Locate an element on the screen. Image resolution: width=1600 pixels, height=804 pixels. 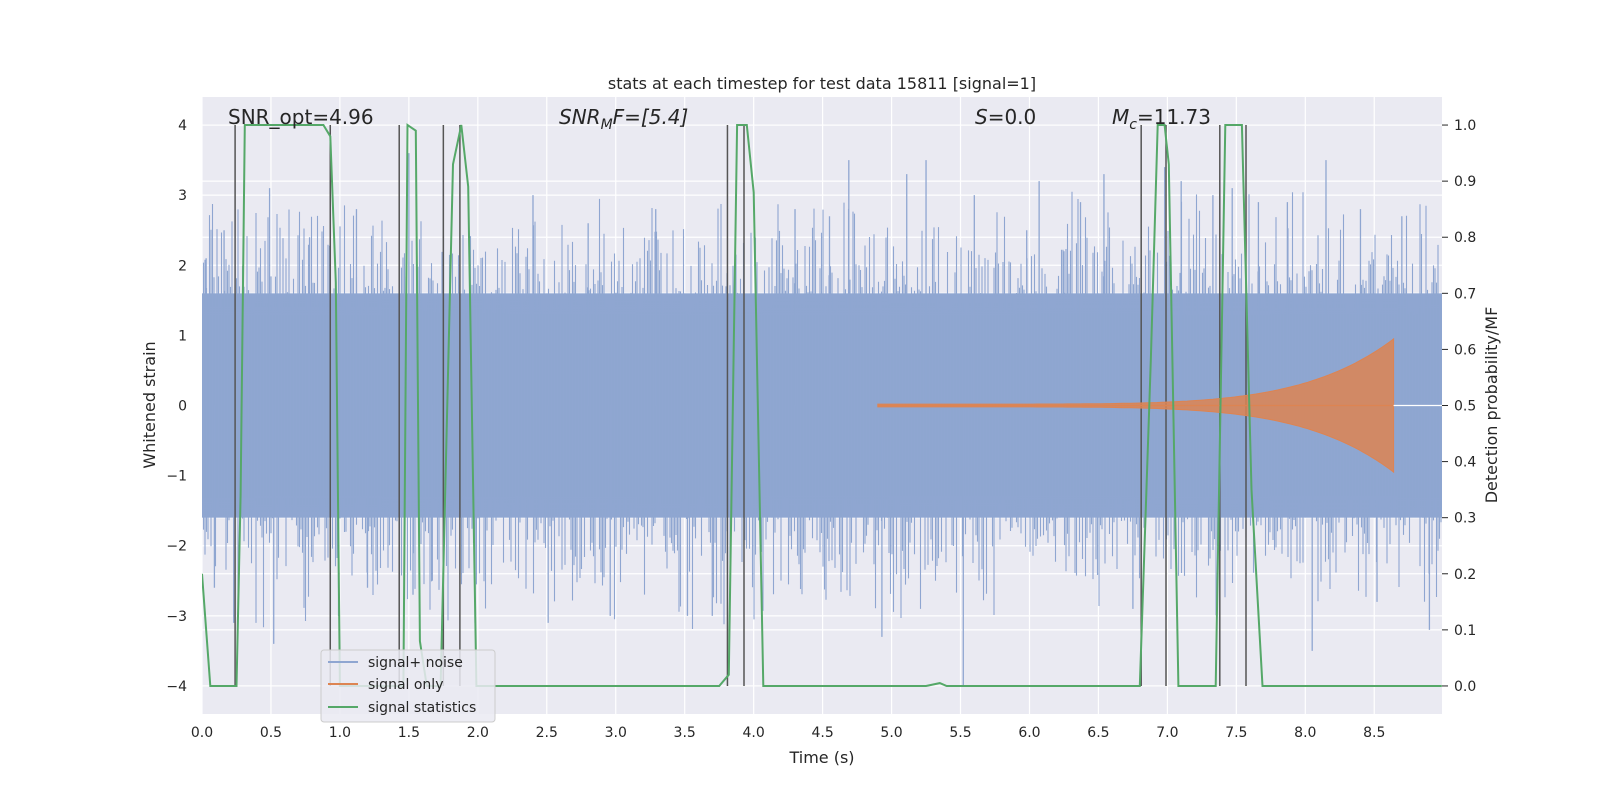
annotation-s-tail: =0.0 is located at coordinates (1012, 117).